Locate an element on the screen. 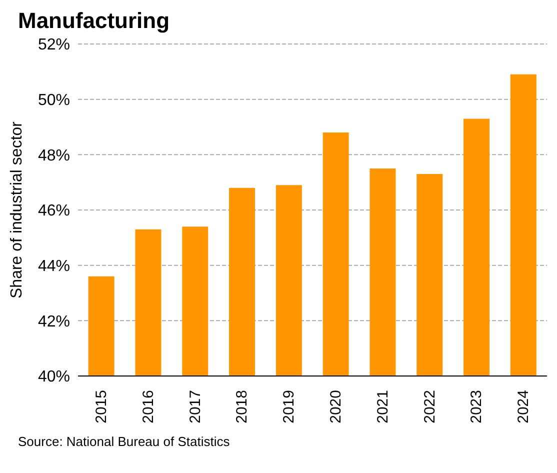 The height and width of the screenshot is (473, 557). y-tick-label: 48% is located at coordinates (54, 155).